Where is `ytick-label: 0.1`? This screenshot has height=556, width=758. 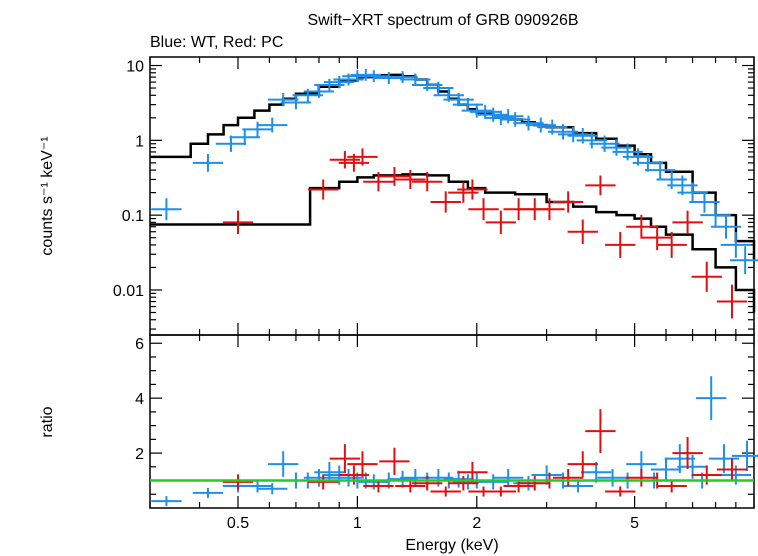
ytick-label: 0.1 is located at coordinates (133, 216).